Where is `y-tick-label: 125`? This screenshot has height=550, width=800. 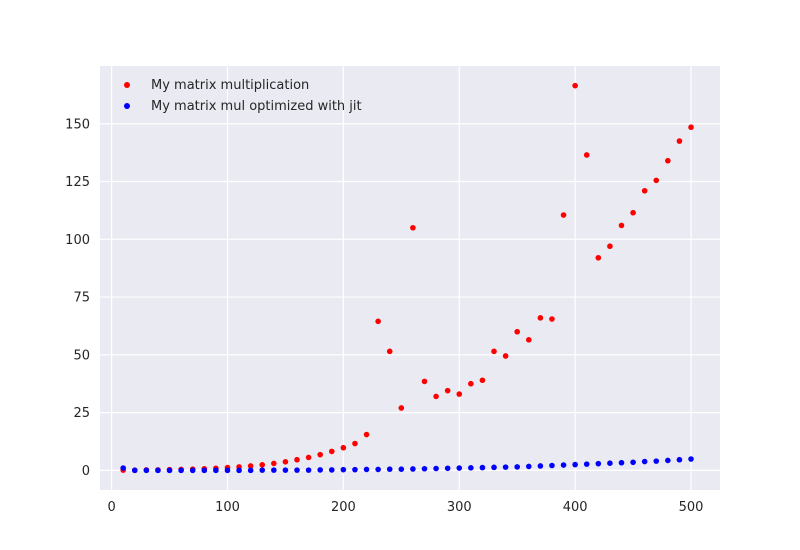
y-tick-label: 125 is located at coordinates (77, 182).